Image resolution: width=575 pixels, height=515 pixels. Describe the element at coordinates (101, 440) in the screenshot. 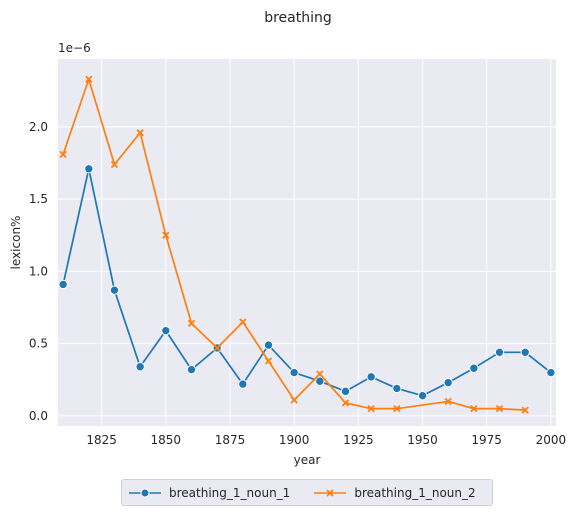

I see `x-tick-label: 1825` at that location.